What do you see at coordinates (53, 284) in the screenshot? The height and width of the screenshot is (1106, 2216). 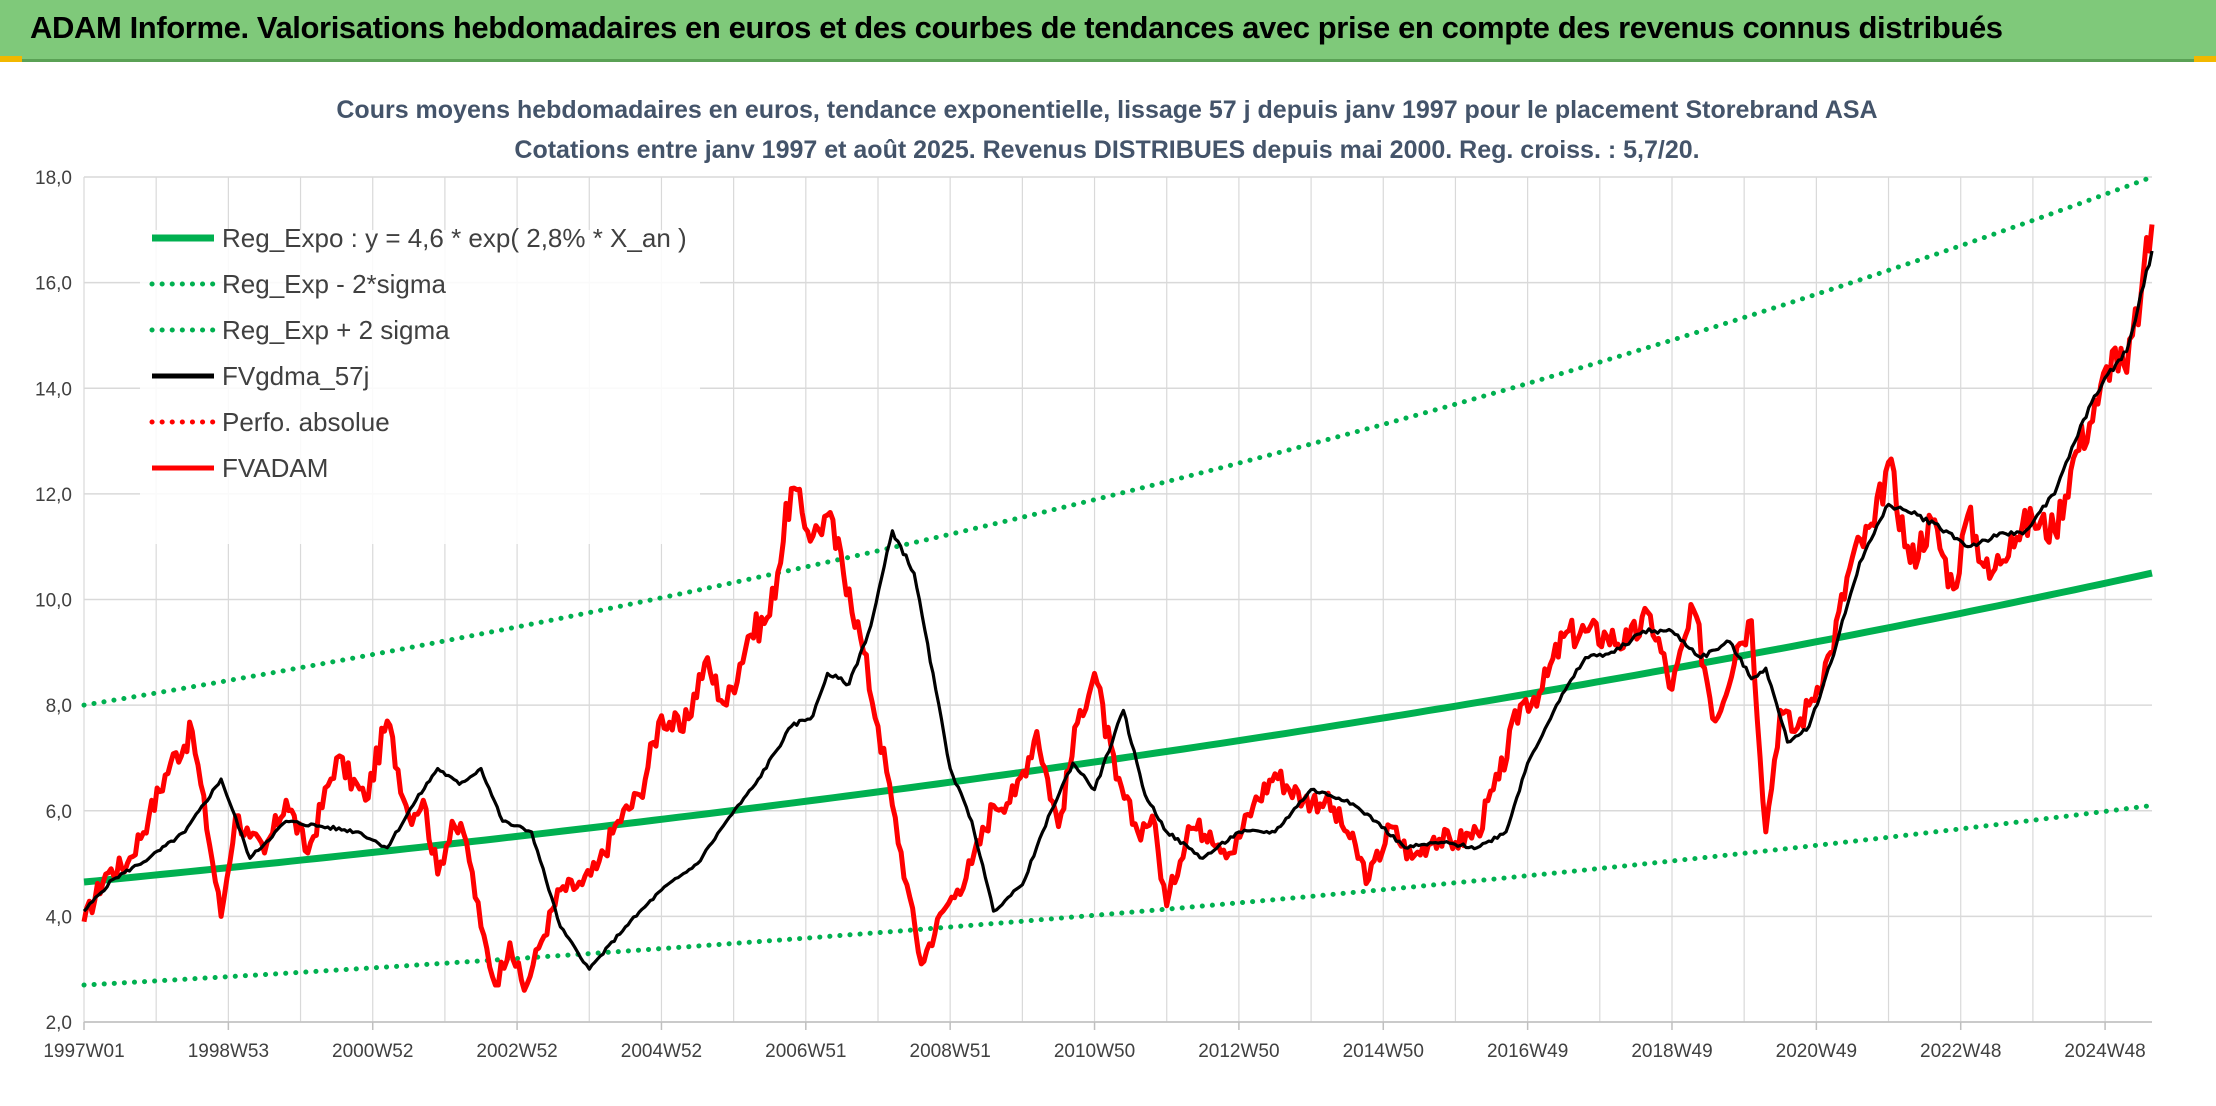 I see `y-tick-label: 16,0` at bounding box center [53, 284].